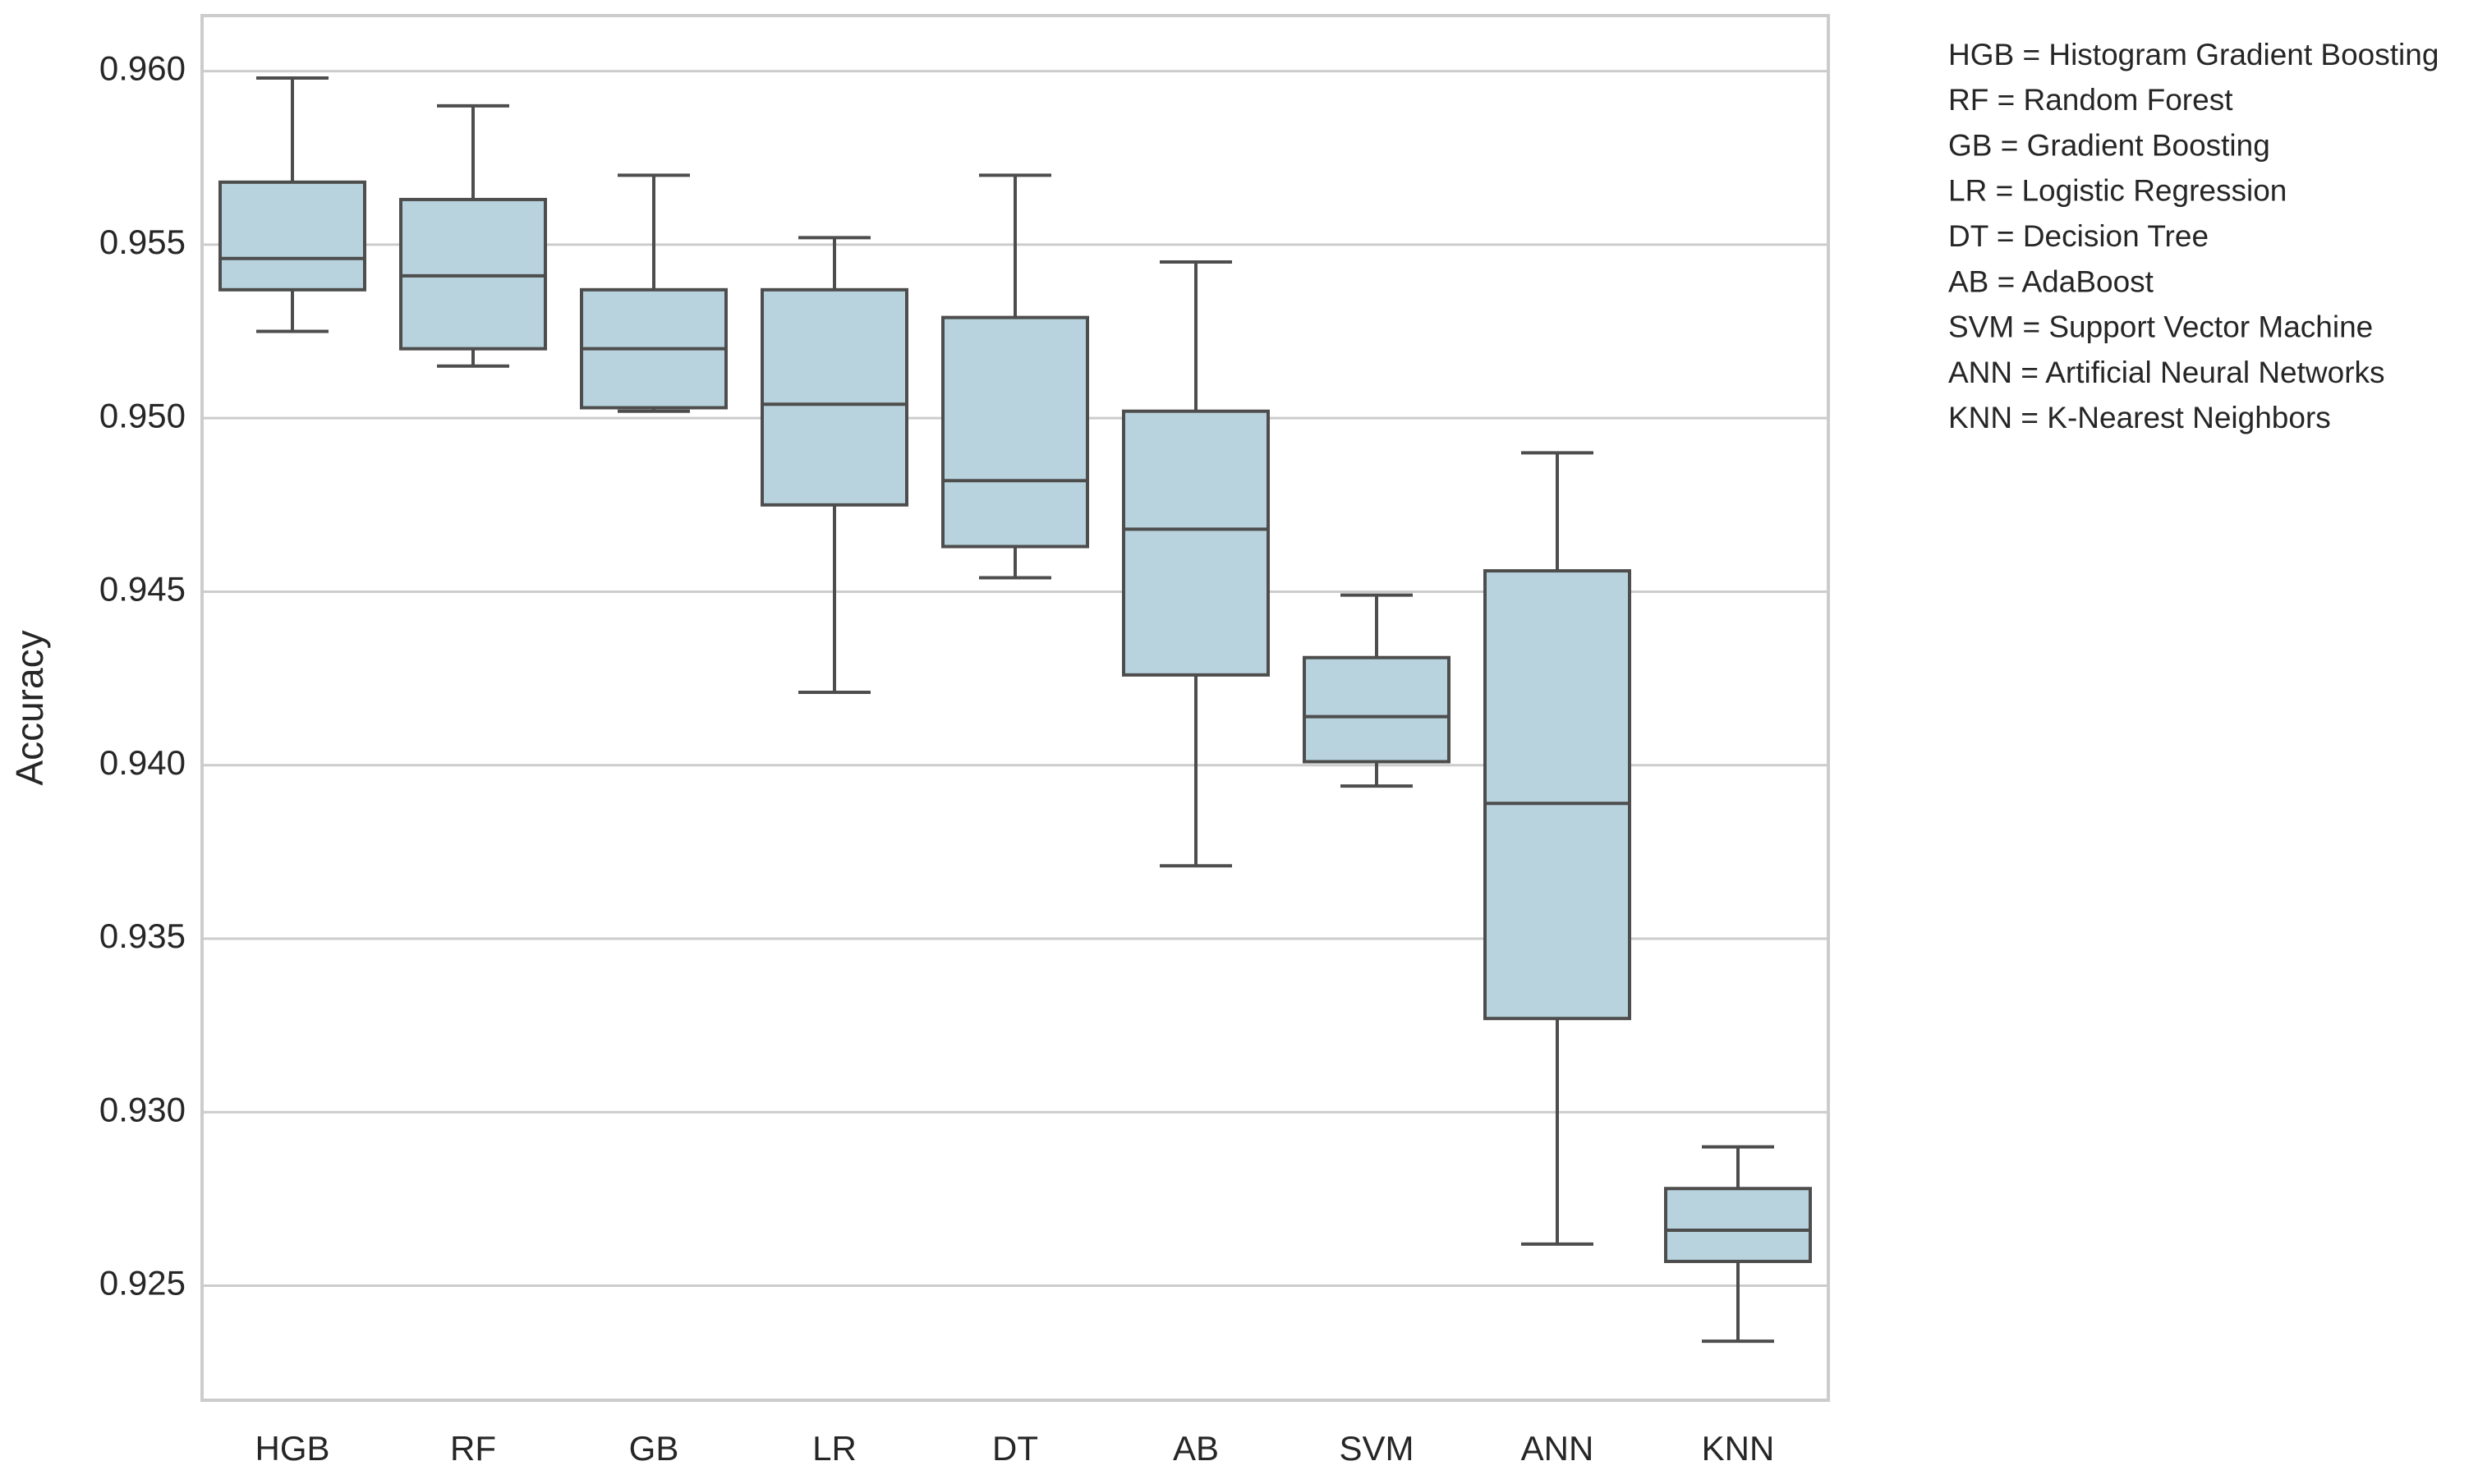 The width and height of the screenshot is (2478, 1484). I want to click on legend-note: GB = Gradient Boosting, so click(2109, 145).